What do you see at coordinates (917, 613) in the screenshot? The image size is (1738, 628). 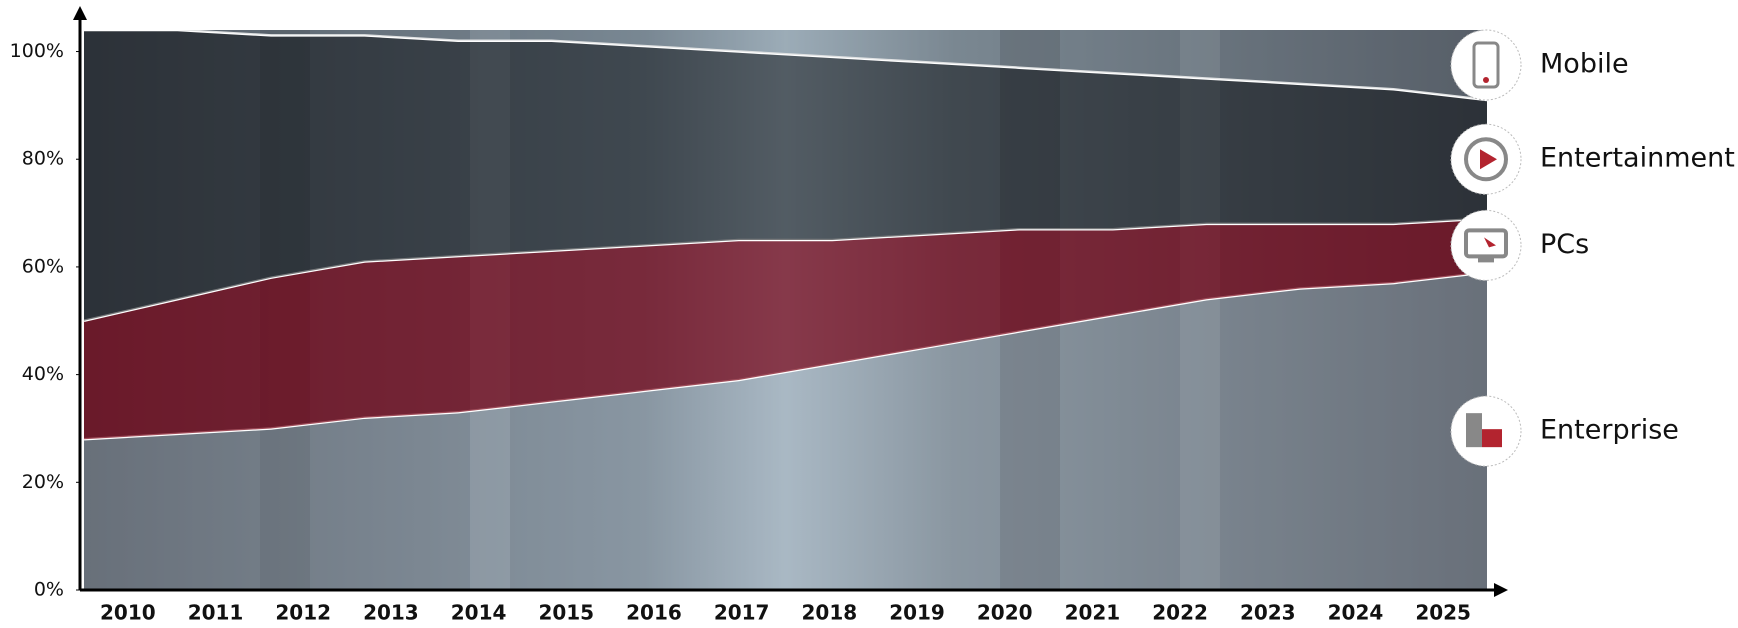 I see `x-tick-label: 2019` at bounding box center [917, 613].